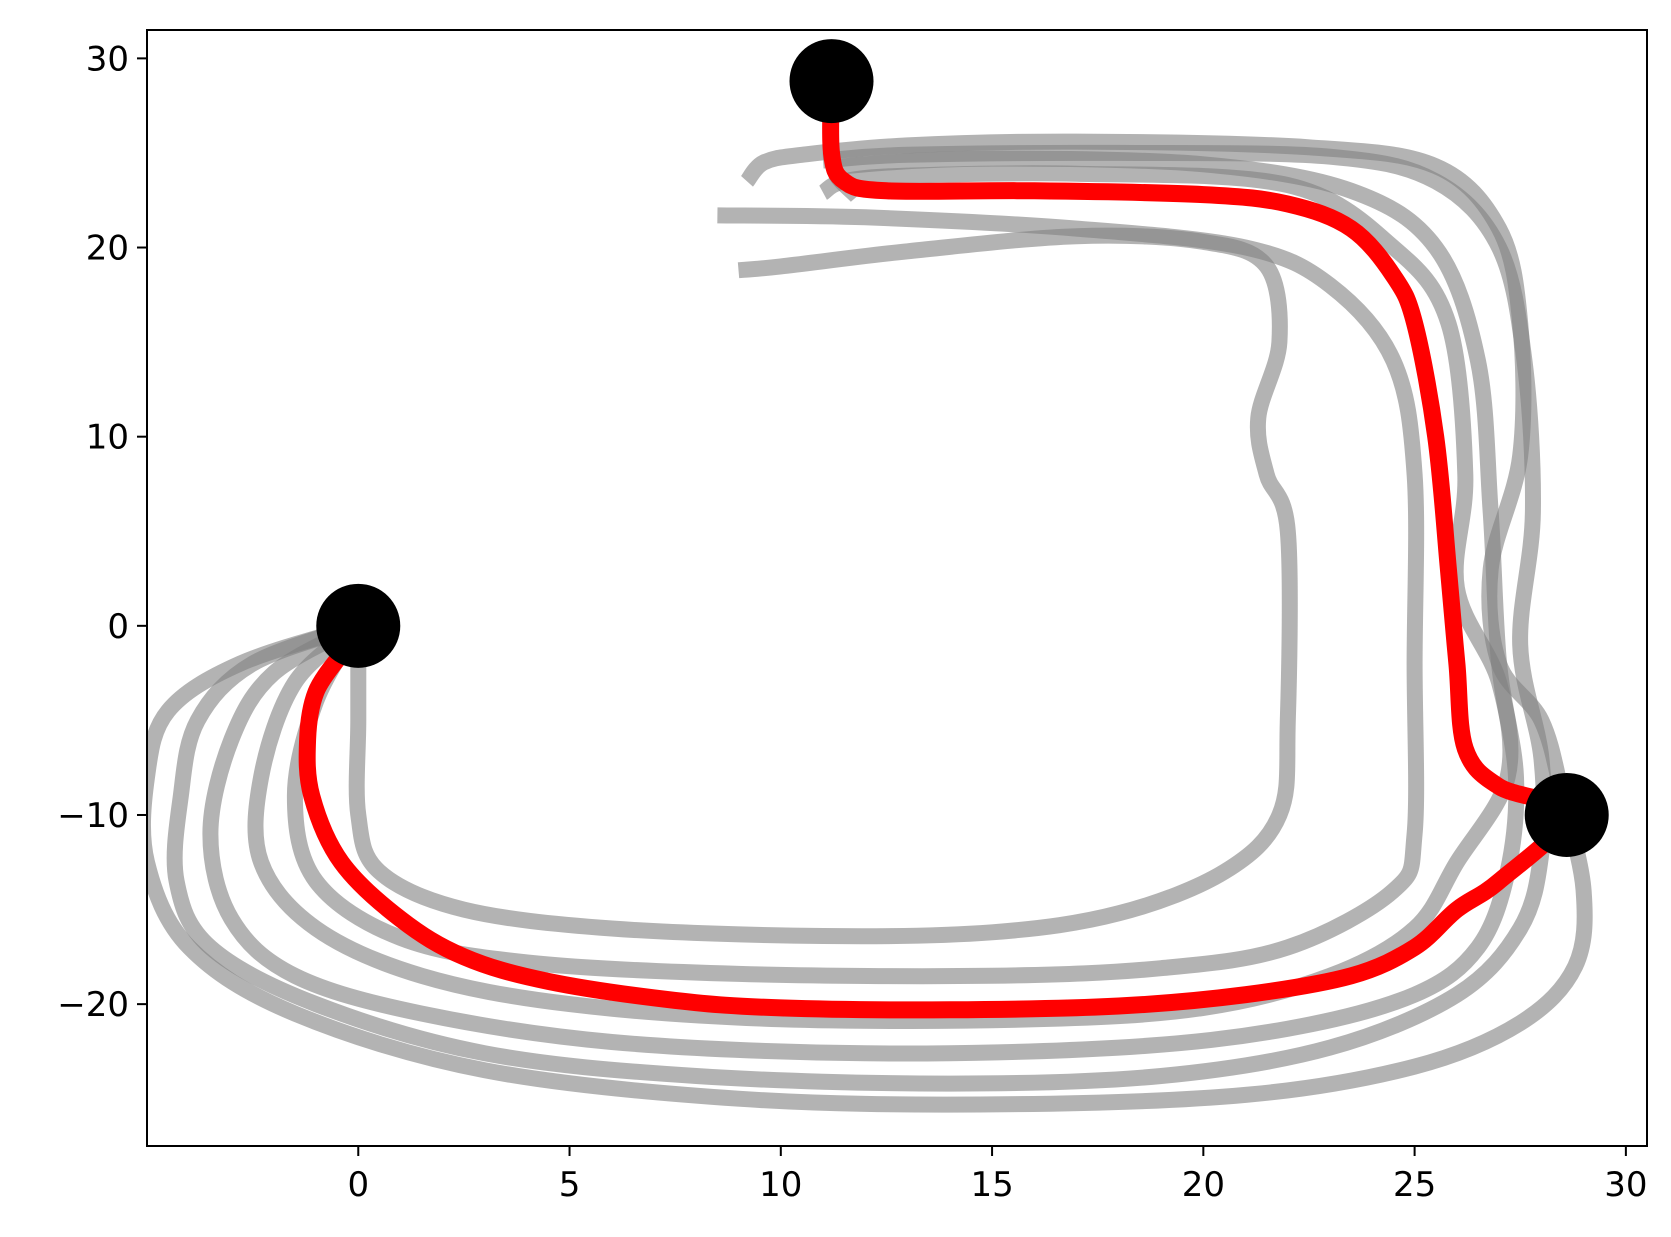  What do you see at coordinates (1414, 1185) in the screenshot?
I see `x-tick-label: 25` at bounding box center [1414, 1185].